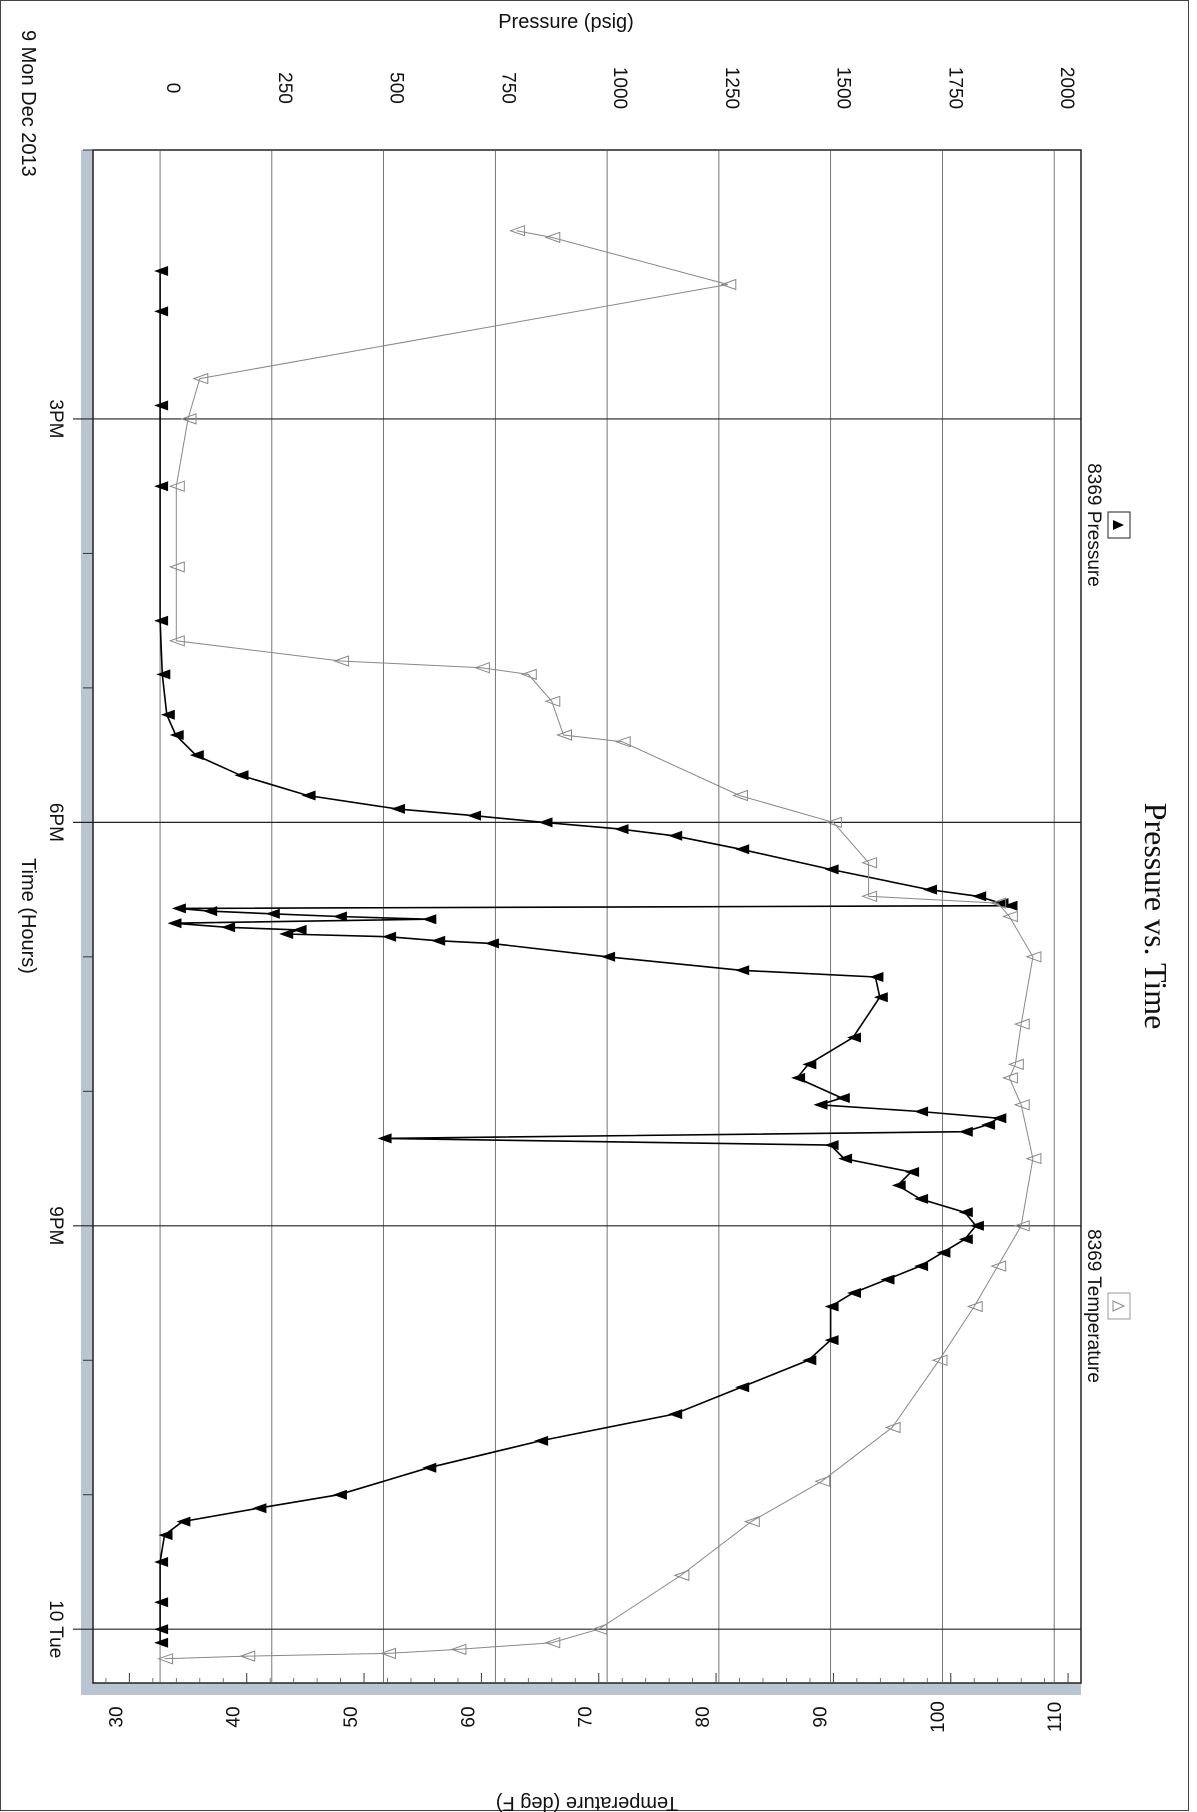 The height and width of the screenshot is (1812, 1197). Describe the element at coordinates (507, 88) in the screenshot. I see `pressure-tick-label: 750` at that location.